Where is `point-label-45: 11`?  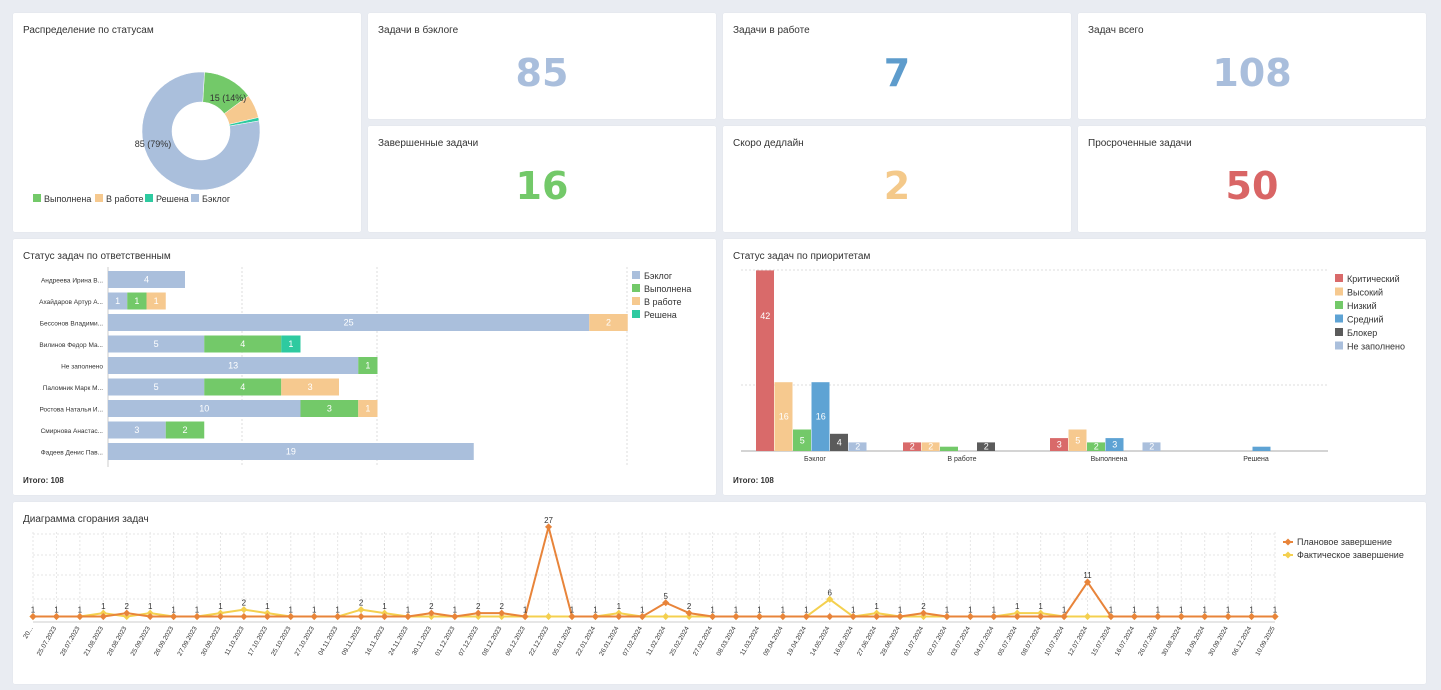 point-label-45: 11 is located at coordinates (1087, 575).